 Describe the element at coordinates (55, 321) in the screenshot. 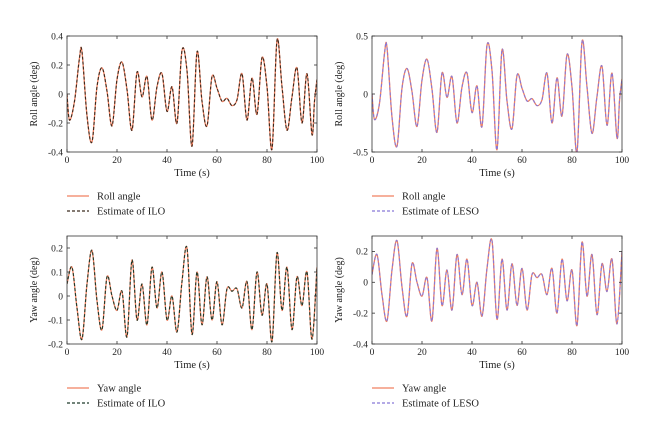

I see `y-tick-label: -0.1` at that location.